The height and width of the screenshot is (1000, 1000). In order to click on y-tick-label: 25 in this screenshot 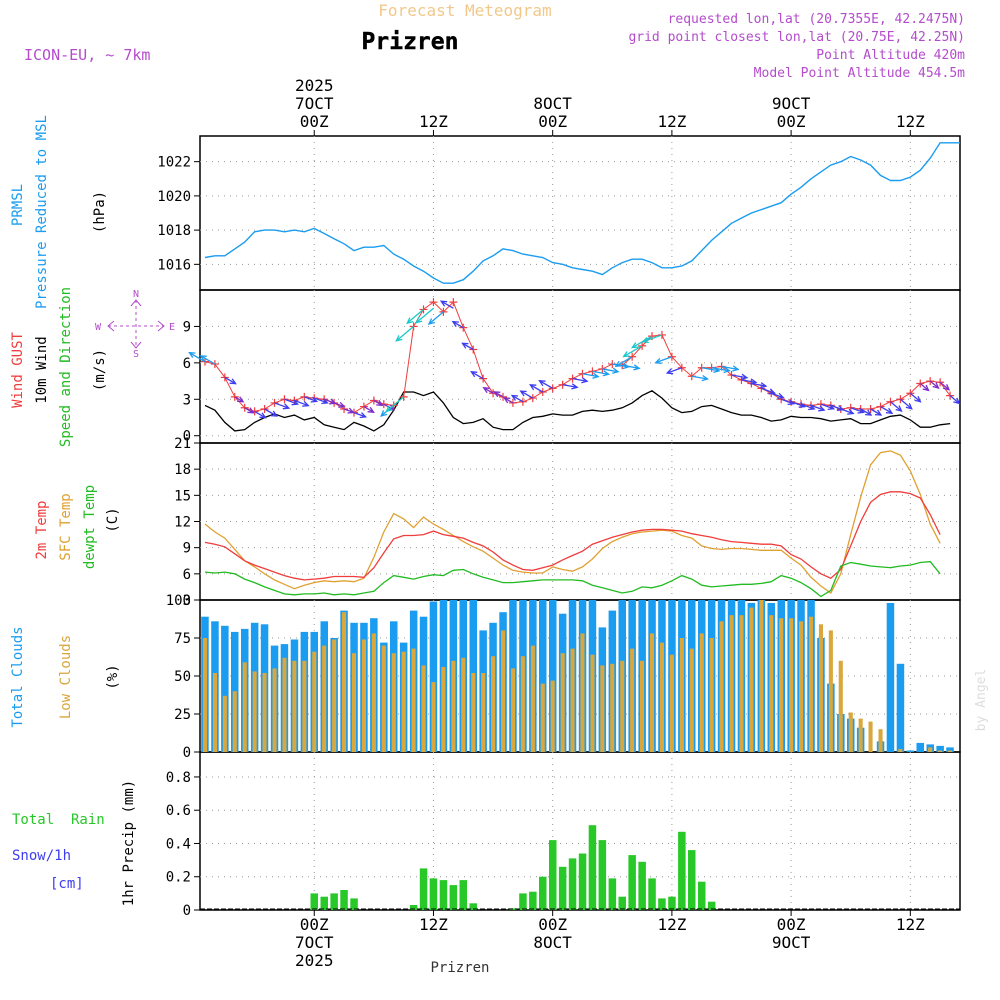, I will do `click(182, 715)`.